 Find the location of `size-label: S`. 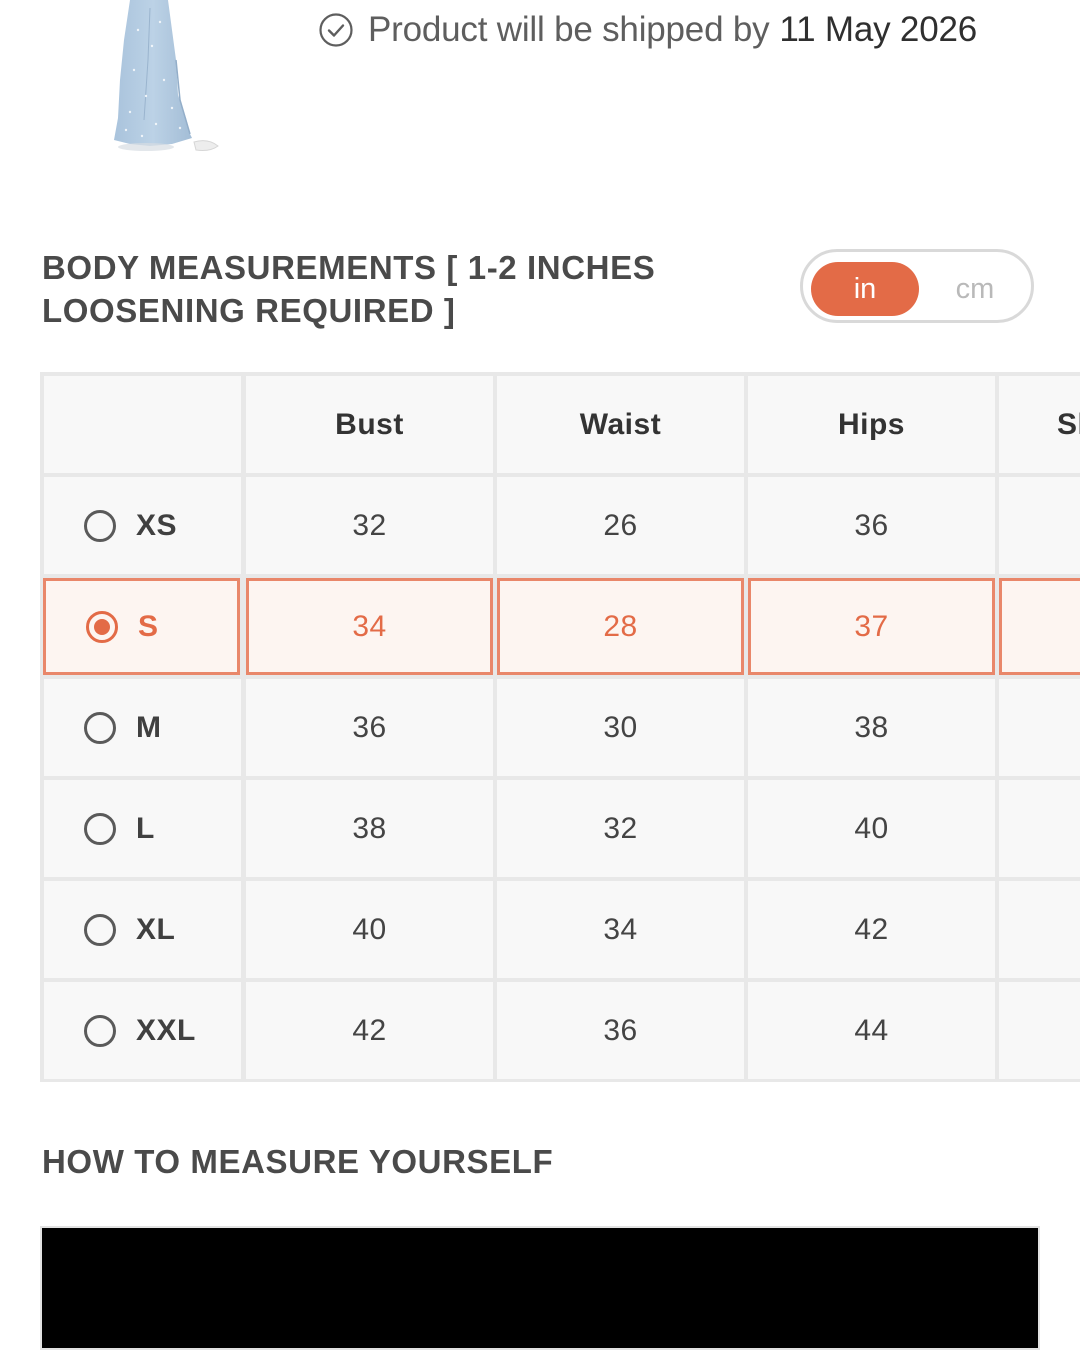

size-label: S is located at coordinates (148, 626).